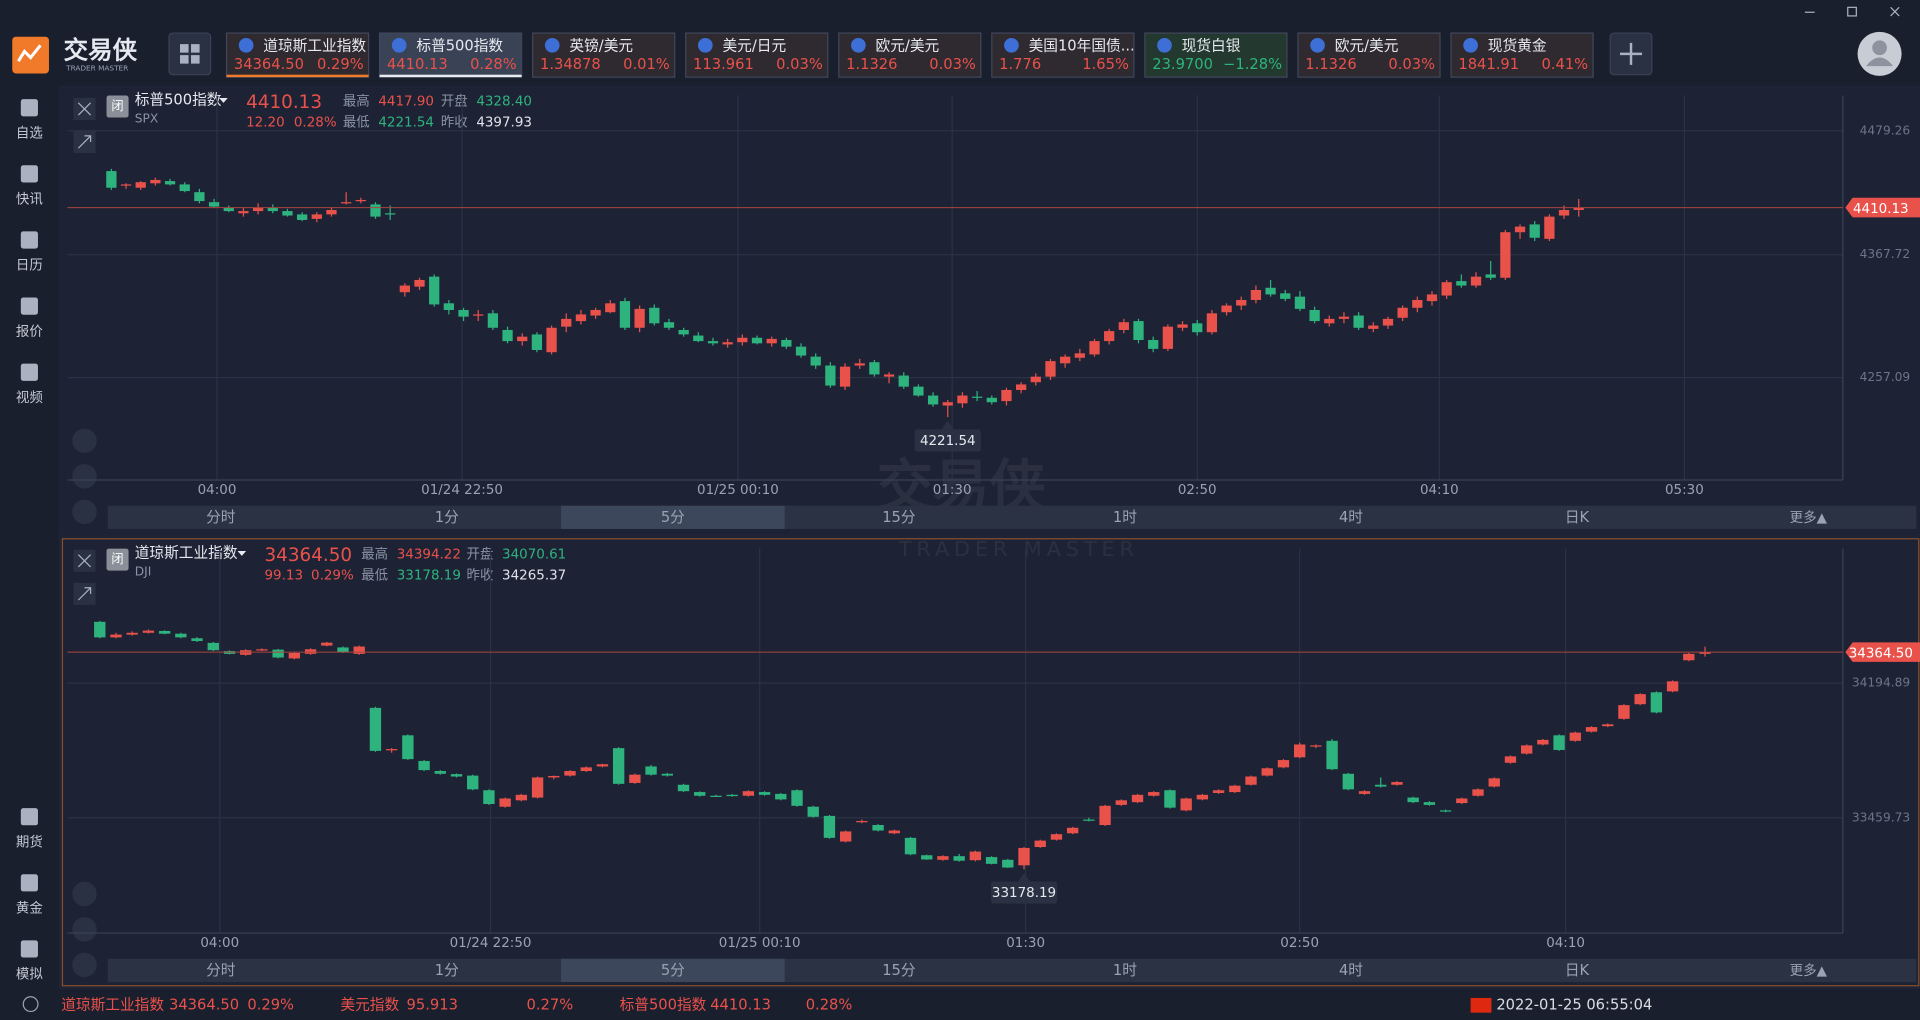 This screenshot has height=1020, width=1920. I want to click on status-change: 0.29%, so click(270, 1004).